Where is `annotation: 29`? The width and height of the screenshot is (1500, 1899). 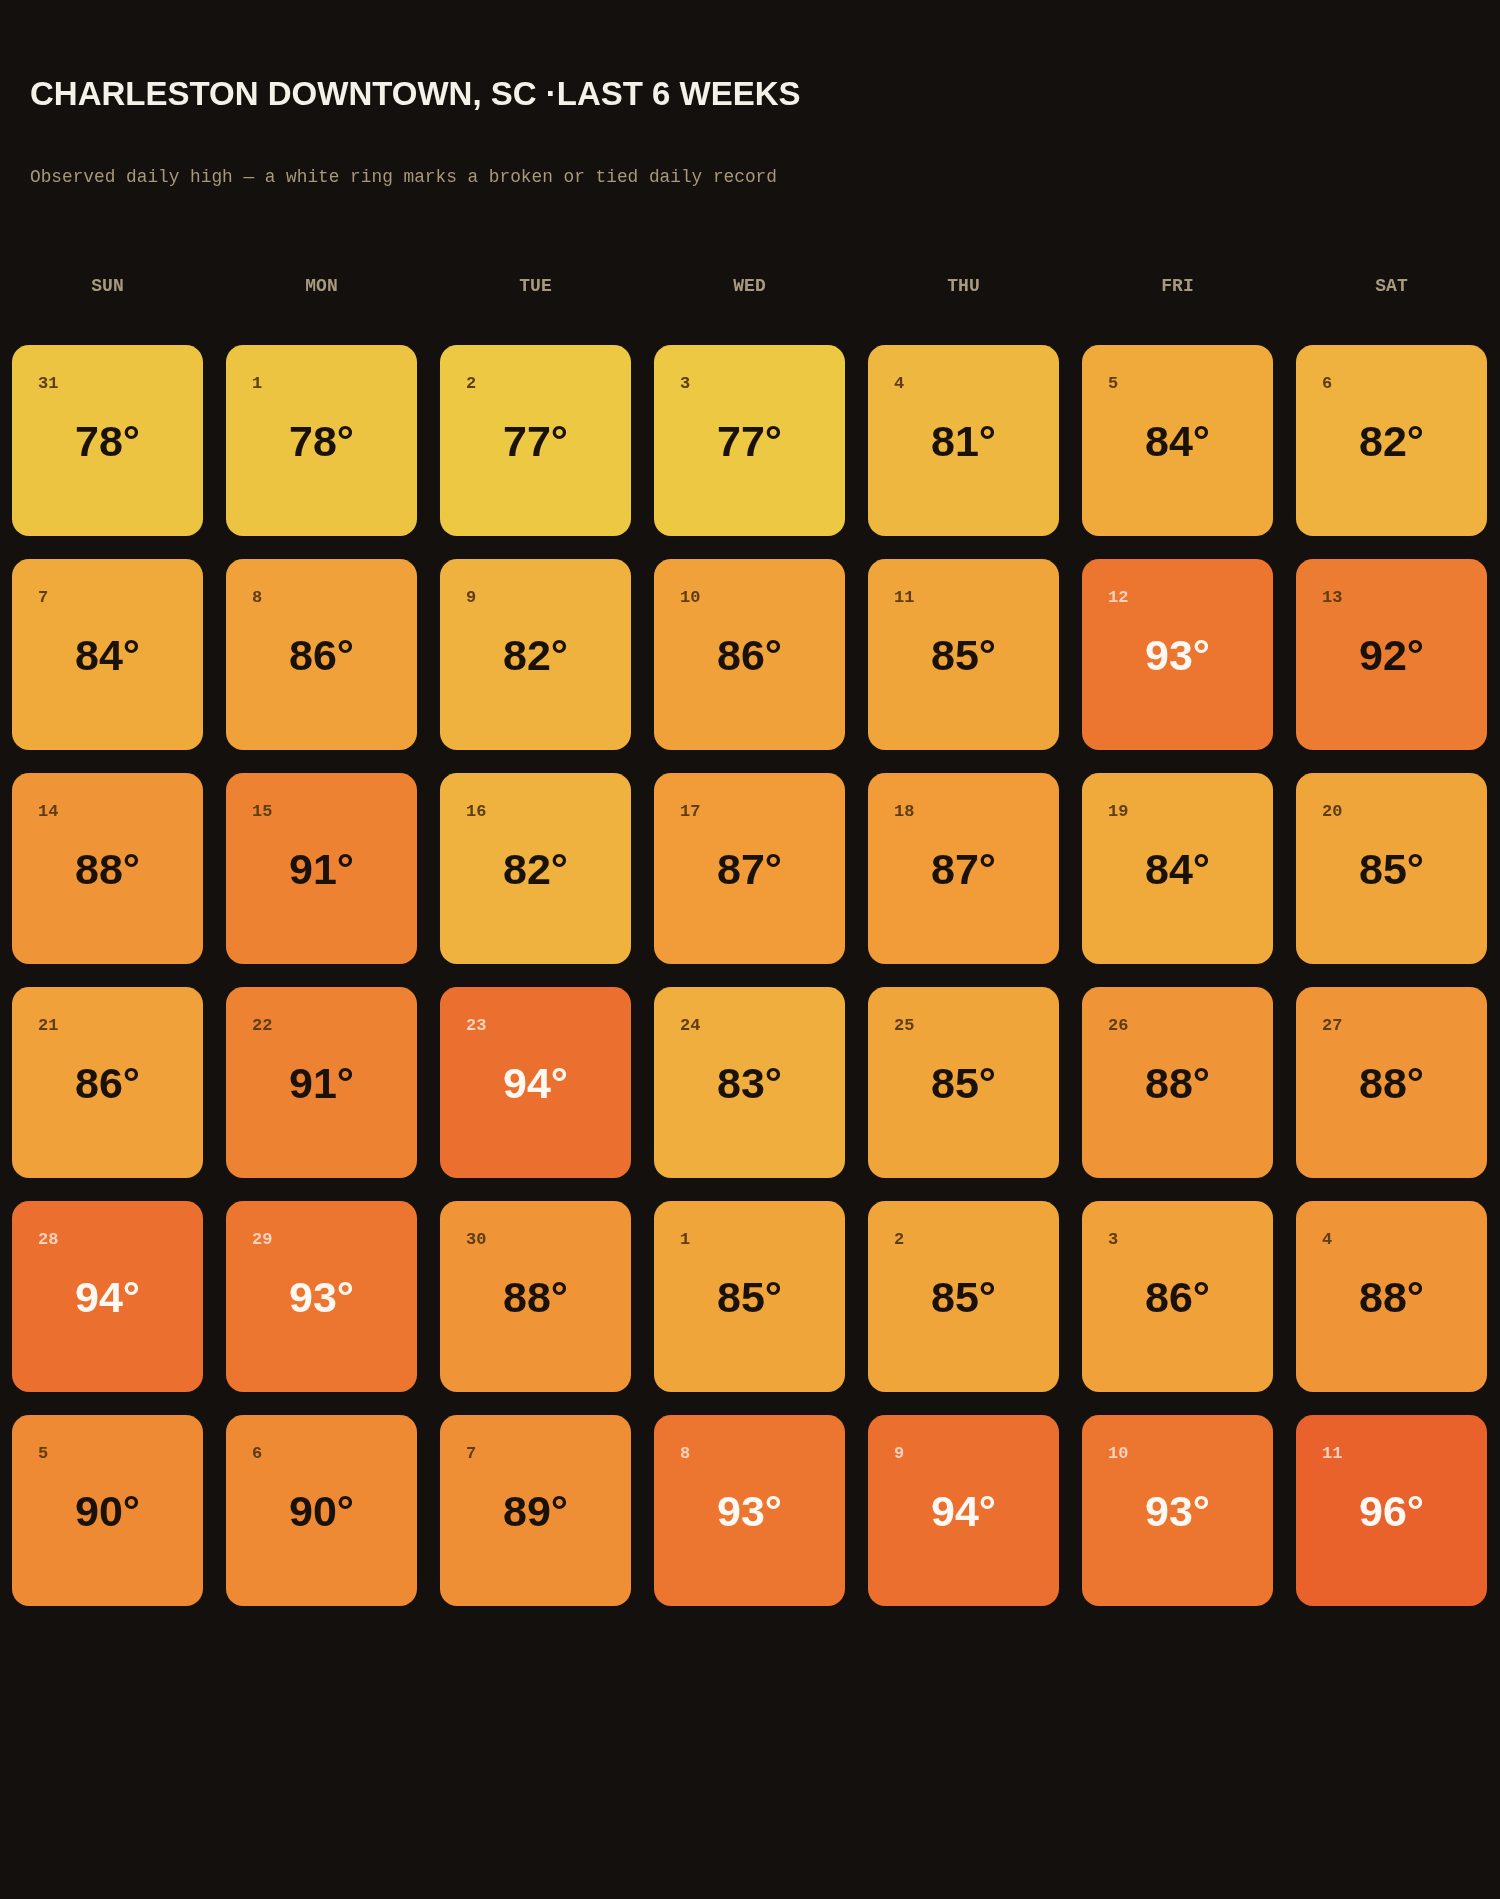
annotation: 29 is located at coordinates (262, 1239).